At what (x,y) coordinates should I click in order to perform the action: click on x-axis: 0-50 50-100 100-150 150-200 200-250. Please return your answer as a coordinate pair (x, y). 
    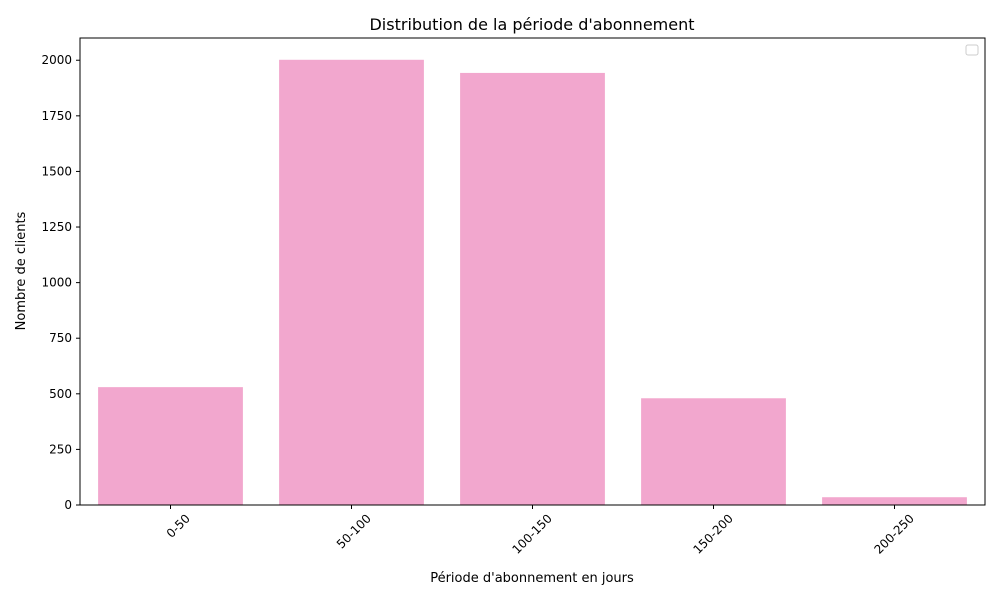
    Looking at the image, I should click on (540, 531).